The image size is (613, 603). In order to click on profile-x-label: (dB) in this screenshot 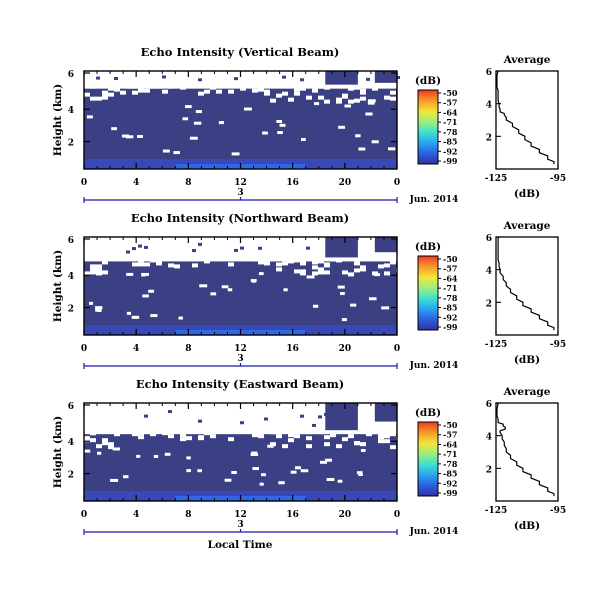, I will do `click(527, 194)`.